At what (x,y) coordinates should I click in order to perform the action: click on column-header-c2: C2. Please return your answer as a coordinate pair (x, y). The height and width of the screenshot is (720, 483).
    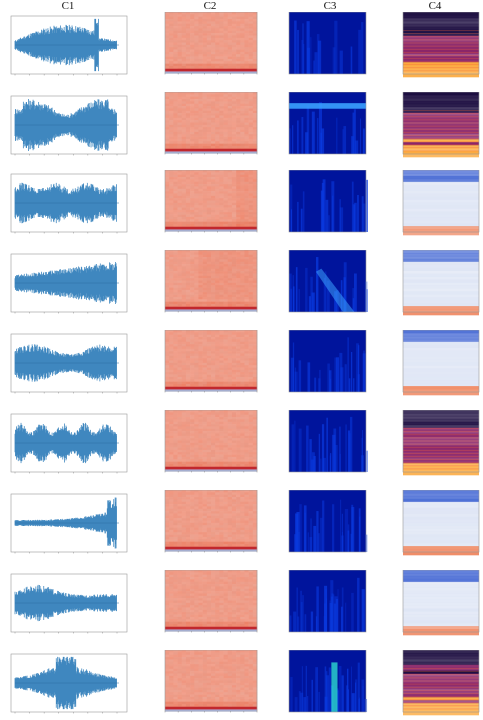
    Looking at the image, I should click on (210, 6).